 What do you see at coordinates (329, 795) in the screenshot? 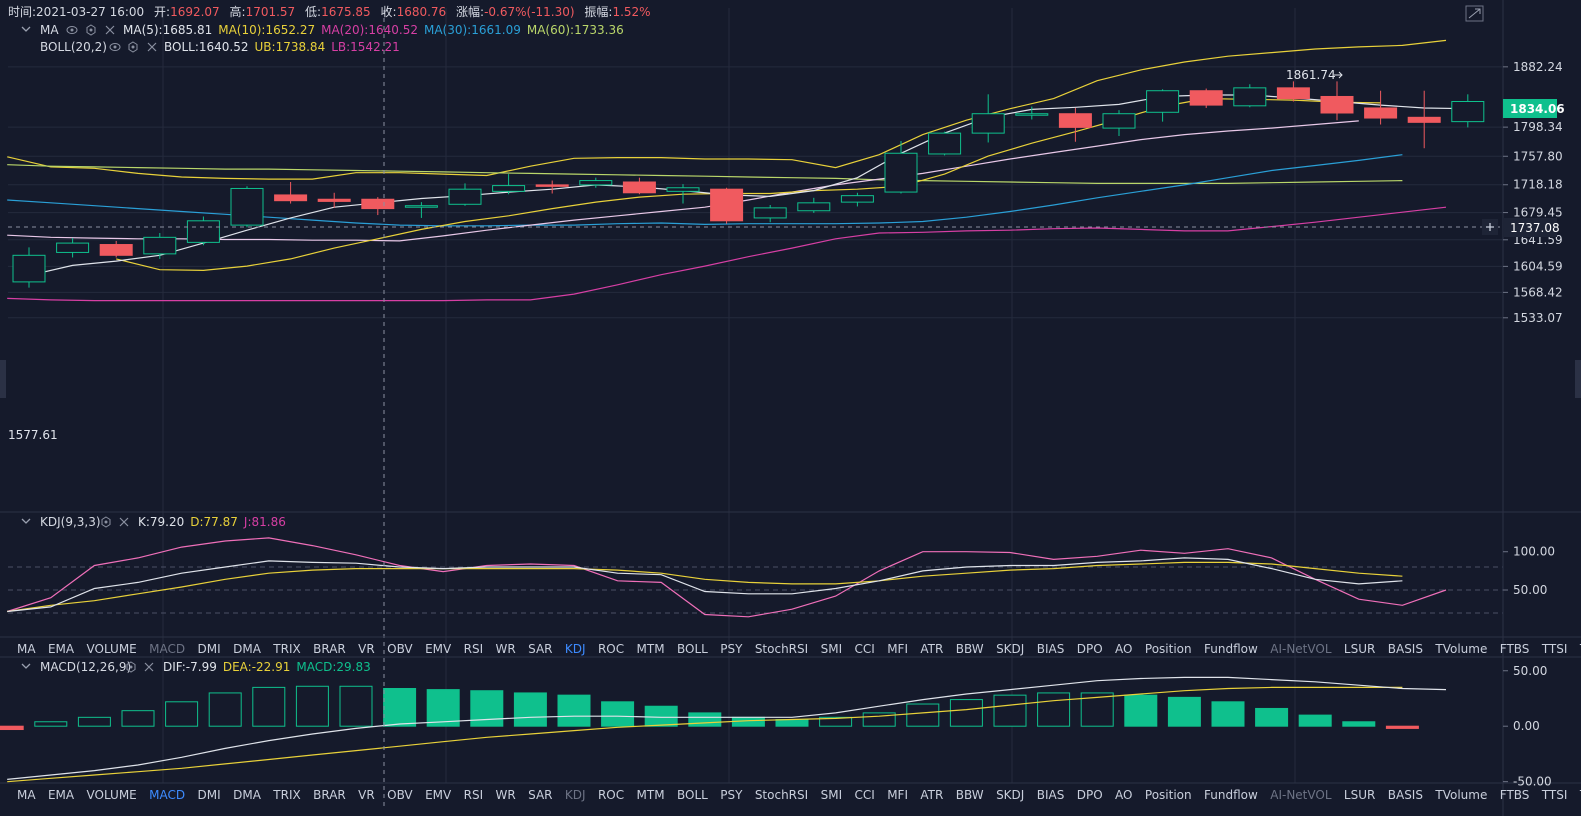
I see `indicator-tab-brar: BRAR` at bounding box center [329, 795].